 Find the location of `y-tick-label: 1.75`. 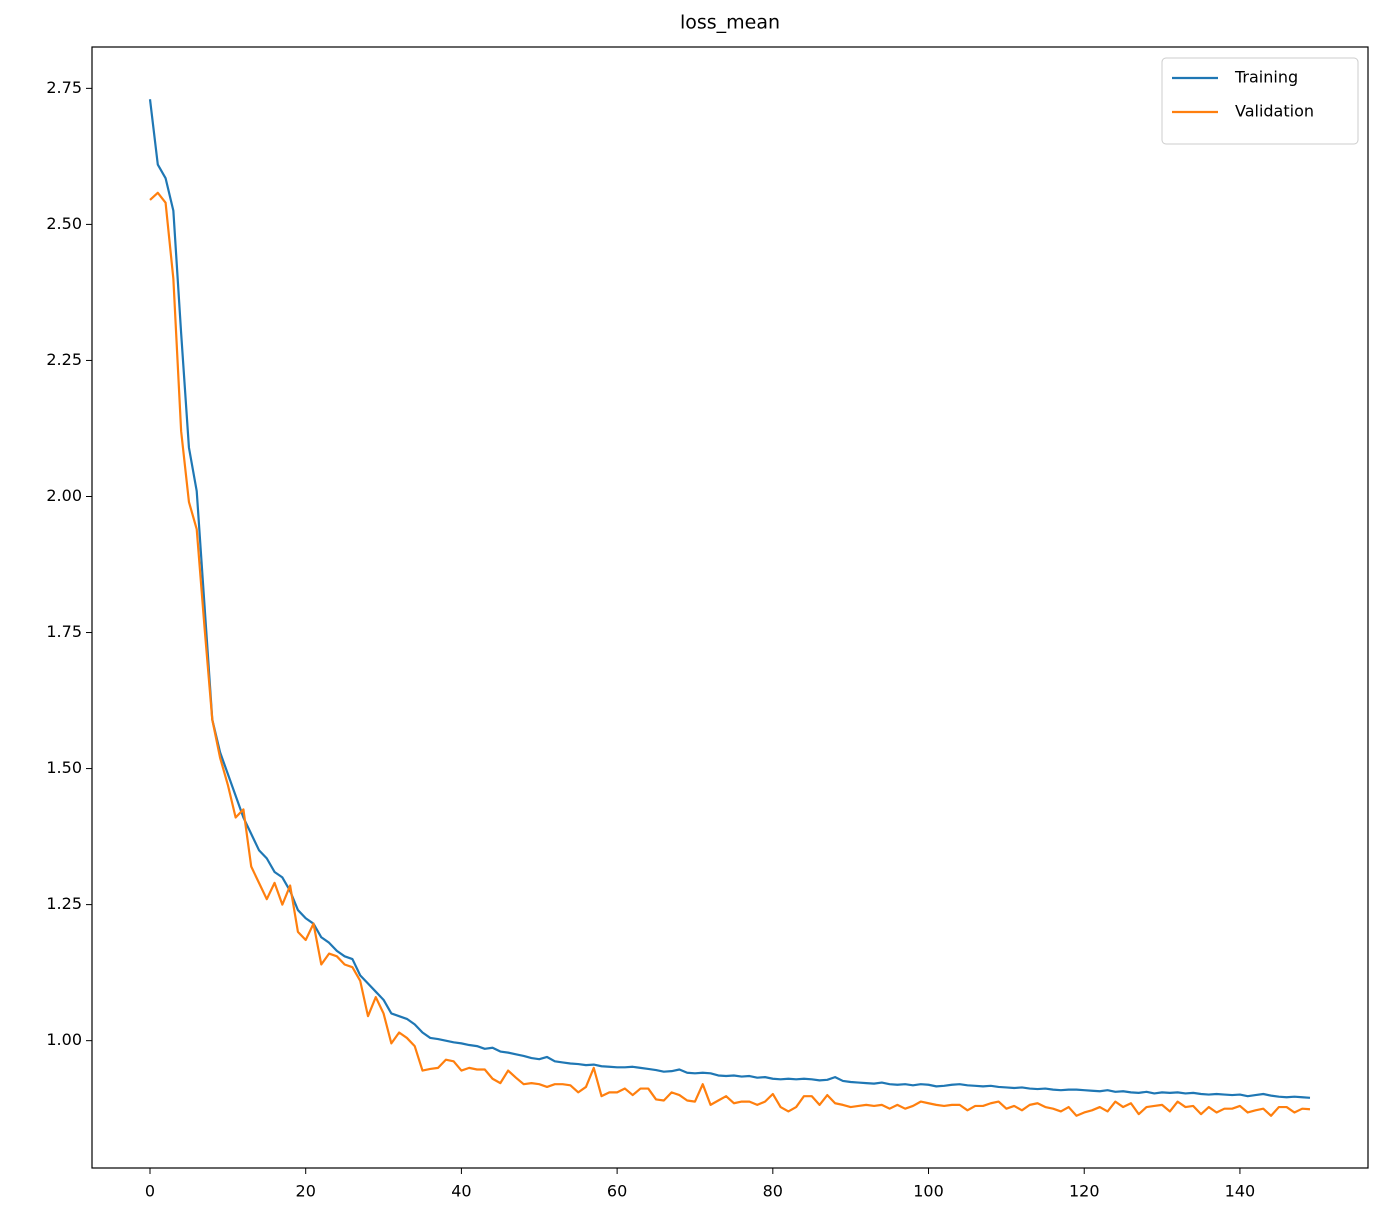

y-tick-label: 1.75 is located at coordinates (64, 631).